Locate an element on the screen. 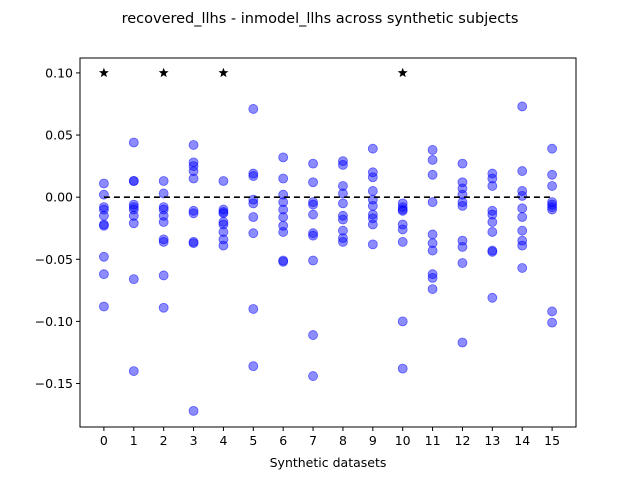  x-axis-ticks: 0 1 2 3 4 5 6 7 8 9 10 11 12 13 14 15 is located at coordinates (330, 437).